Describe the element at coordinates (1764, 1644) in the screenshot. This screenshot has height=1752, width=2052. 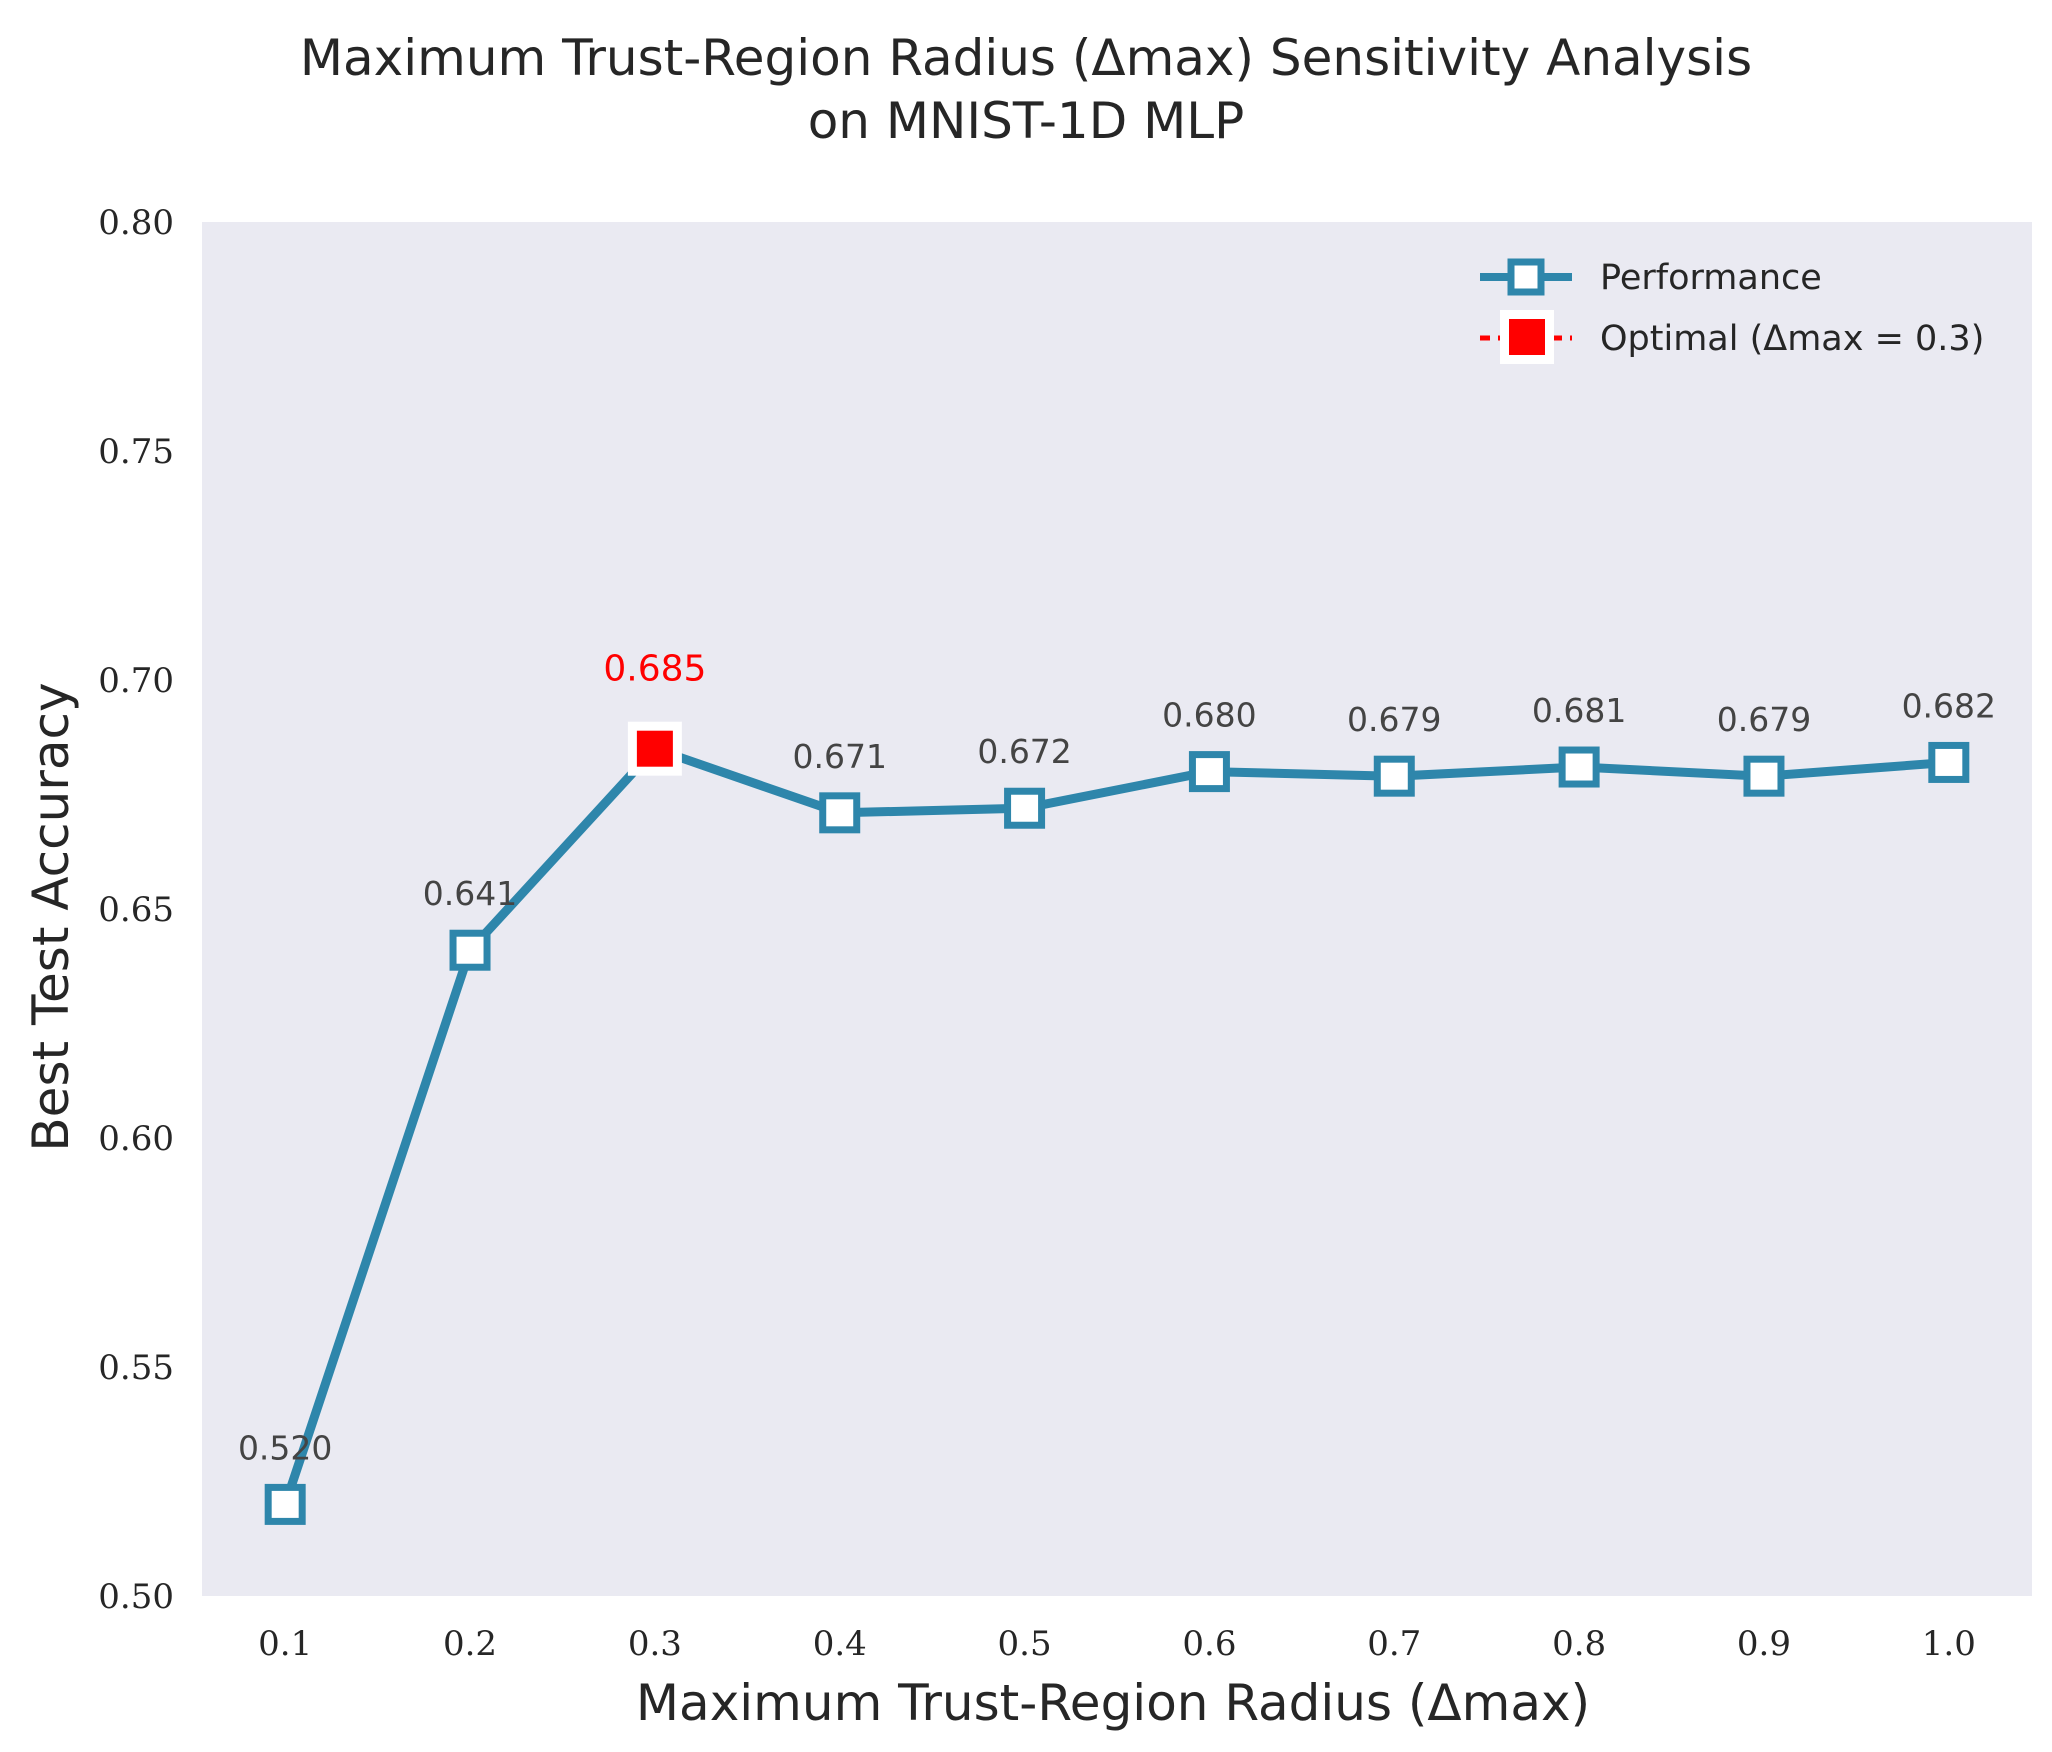
I see `x-tick-label: 0.9` at that location.